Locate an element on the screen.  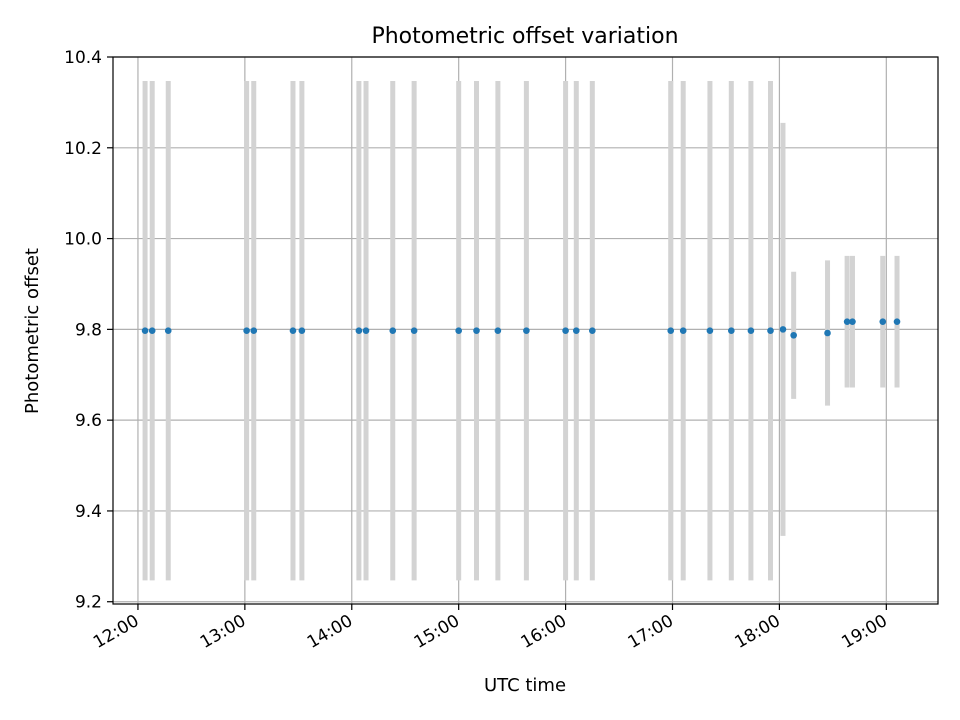
y-tick-label: 10.2 is located at coordinates (83, 149).